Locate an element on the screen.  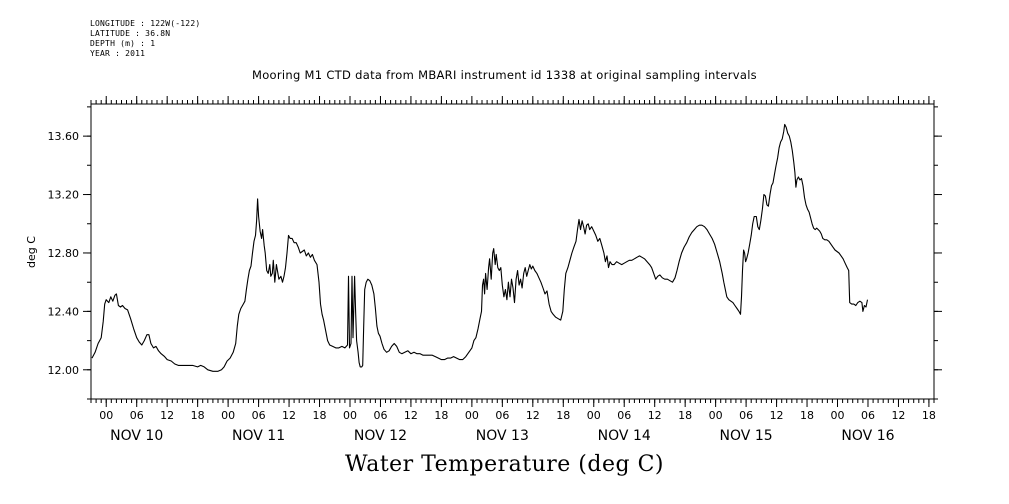
y-tick-label: 13.20 is located at coordinates (64, 195).